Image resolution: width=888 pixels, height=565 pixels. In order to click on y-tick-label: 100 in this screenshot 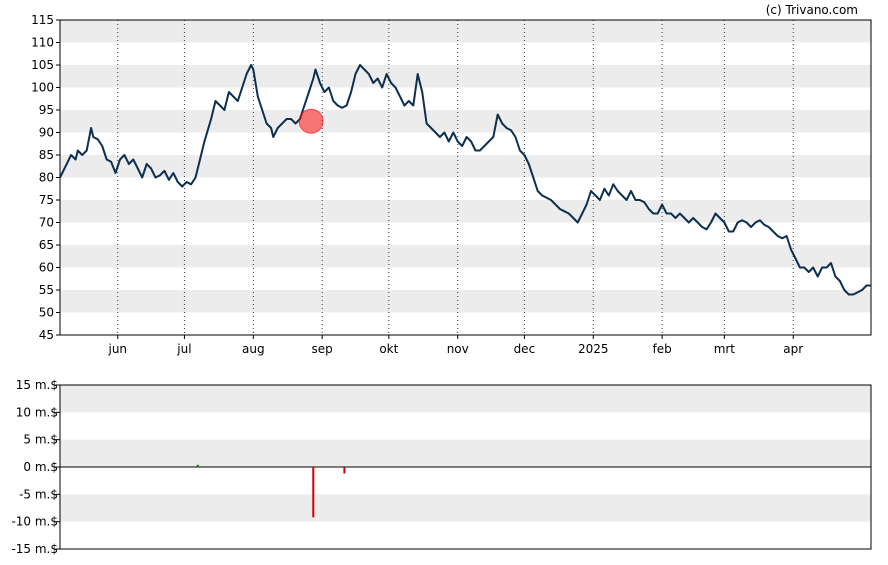, I will do `click(42, 88)`.